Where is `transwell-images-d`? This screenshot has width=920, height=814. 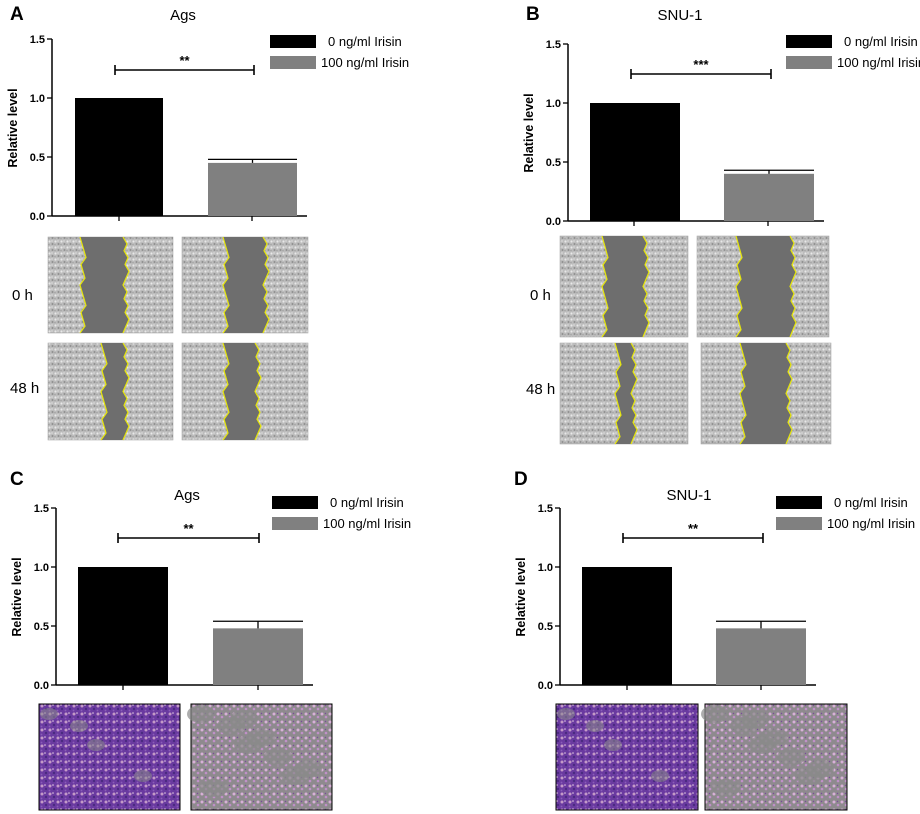
transwell-images-d is located at coordinates (701, 757).